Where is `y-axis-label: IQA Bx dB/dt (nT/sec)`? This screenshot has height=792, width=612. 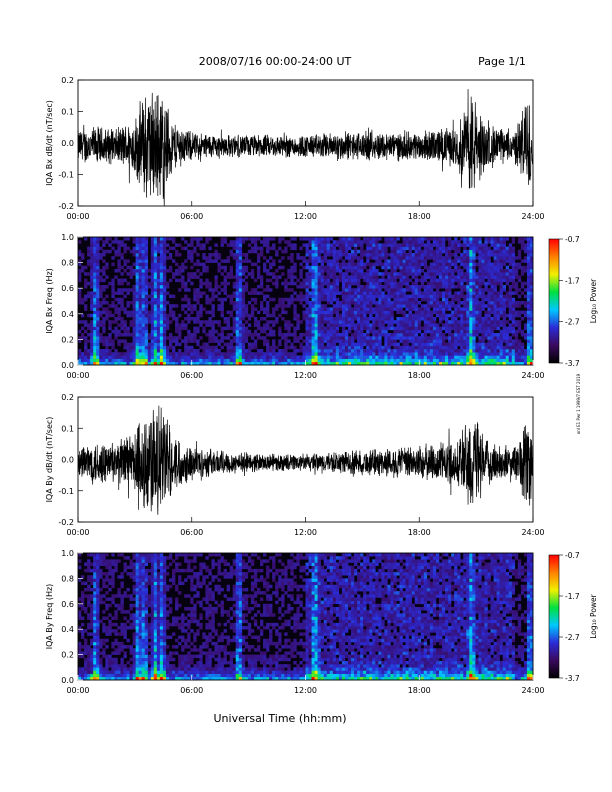 y-axis-label: IQA Bx dB/dt (nT/sec) is located at coordinates (49, 143).